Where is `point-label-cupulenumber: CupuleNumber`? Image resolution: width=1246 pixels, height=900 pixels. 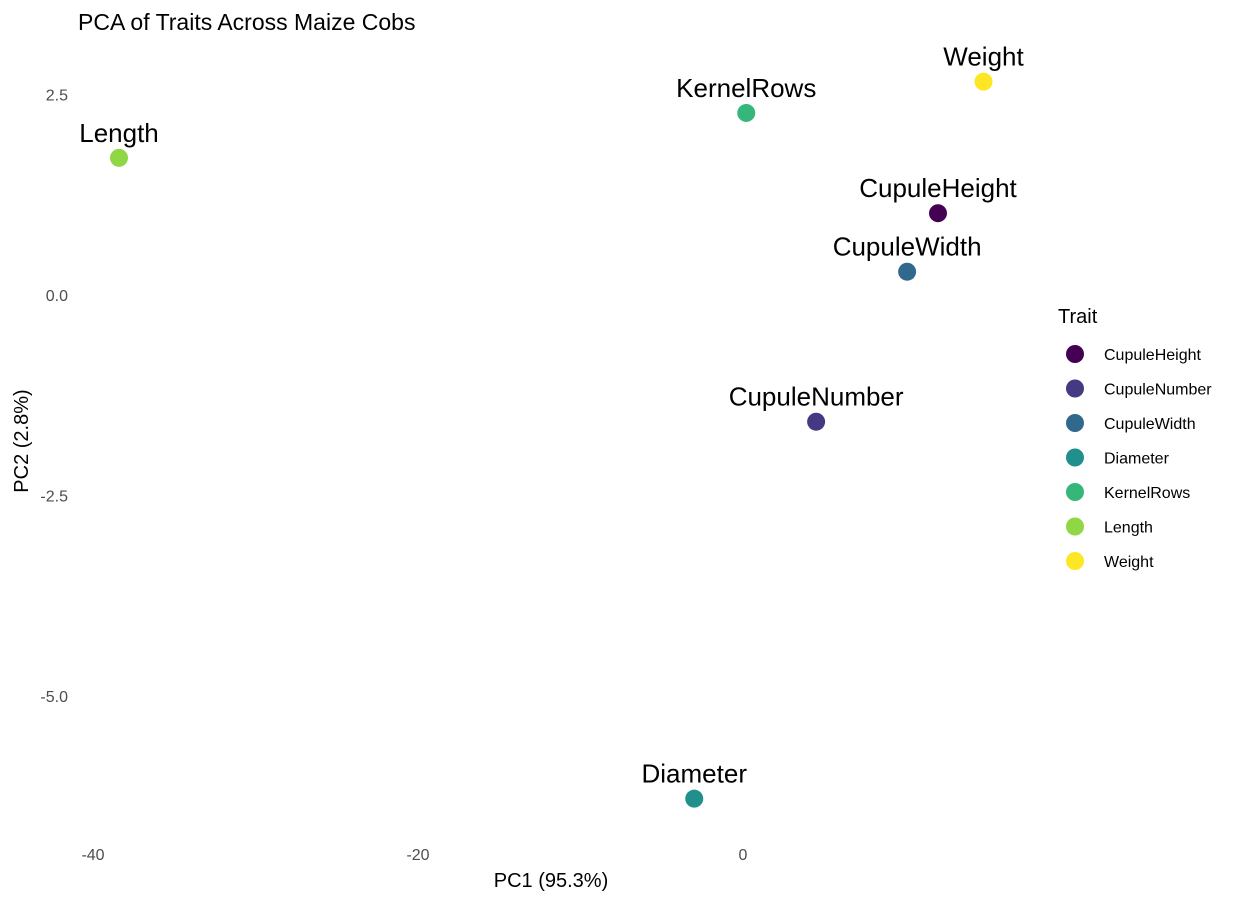 point-label-cupulenumber: CupuleNumber is located at coordinates (816, 397).